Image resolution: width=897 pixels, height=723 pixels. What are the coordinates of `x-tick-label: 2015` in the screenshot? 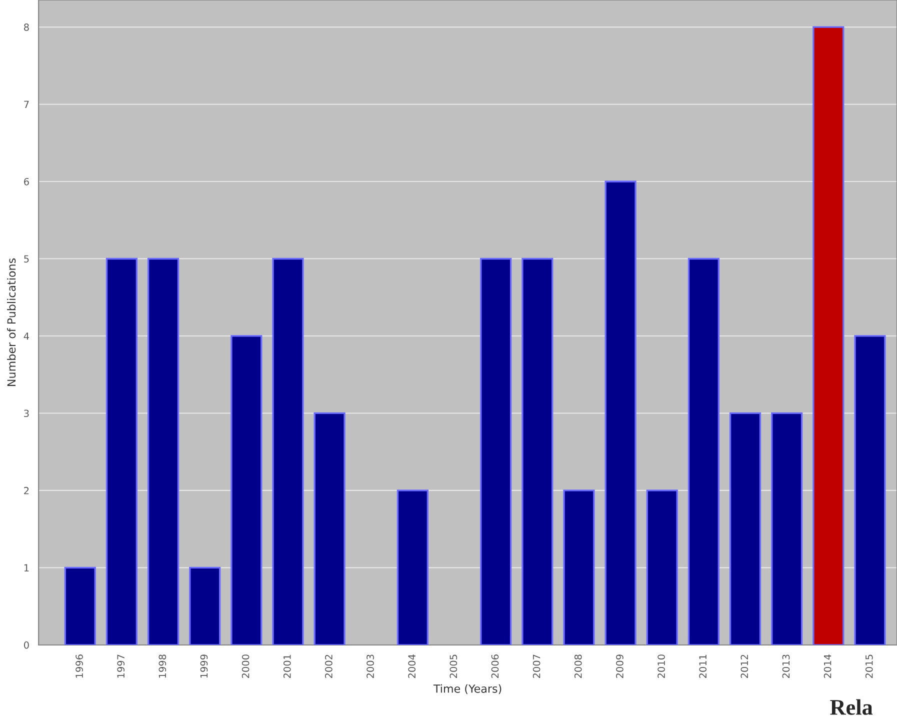 It's located at (869, 666).